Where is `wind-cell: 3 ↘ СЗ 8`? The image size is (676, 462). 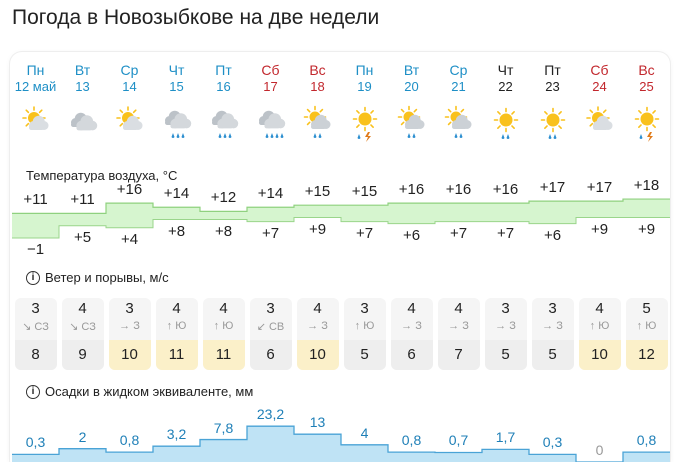 wind-cell: 3 ↘ СЗ 8 is located at coordinates (35, 334).